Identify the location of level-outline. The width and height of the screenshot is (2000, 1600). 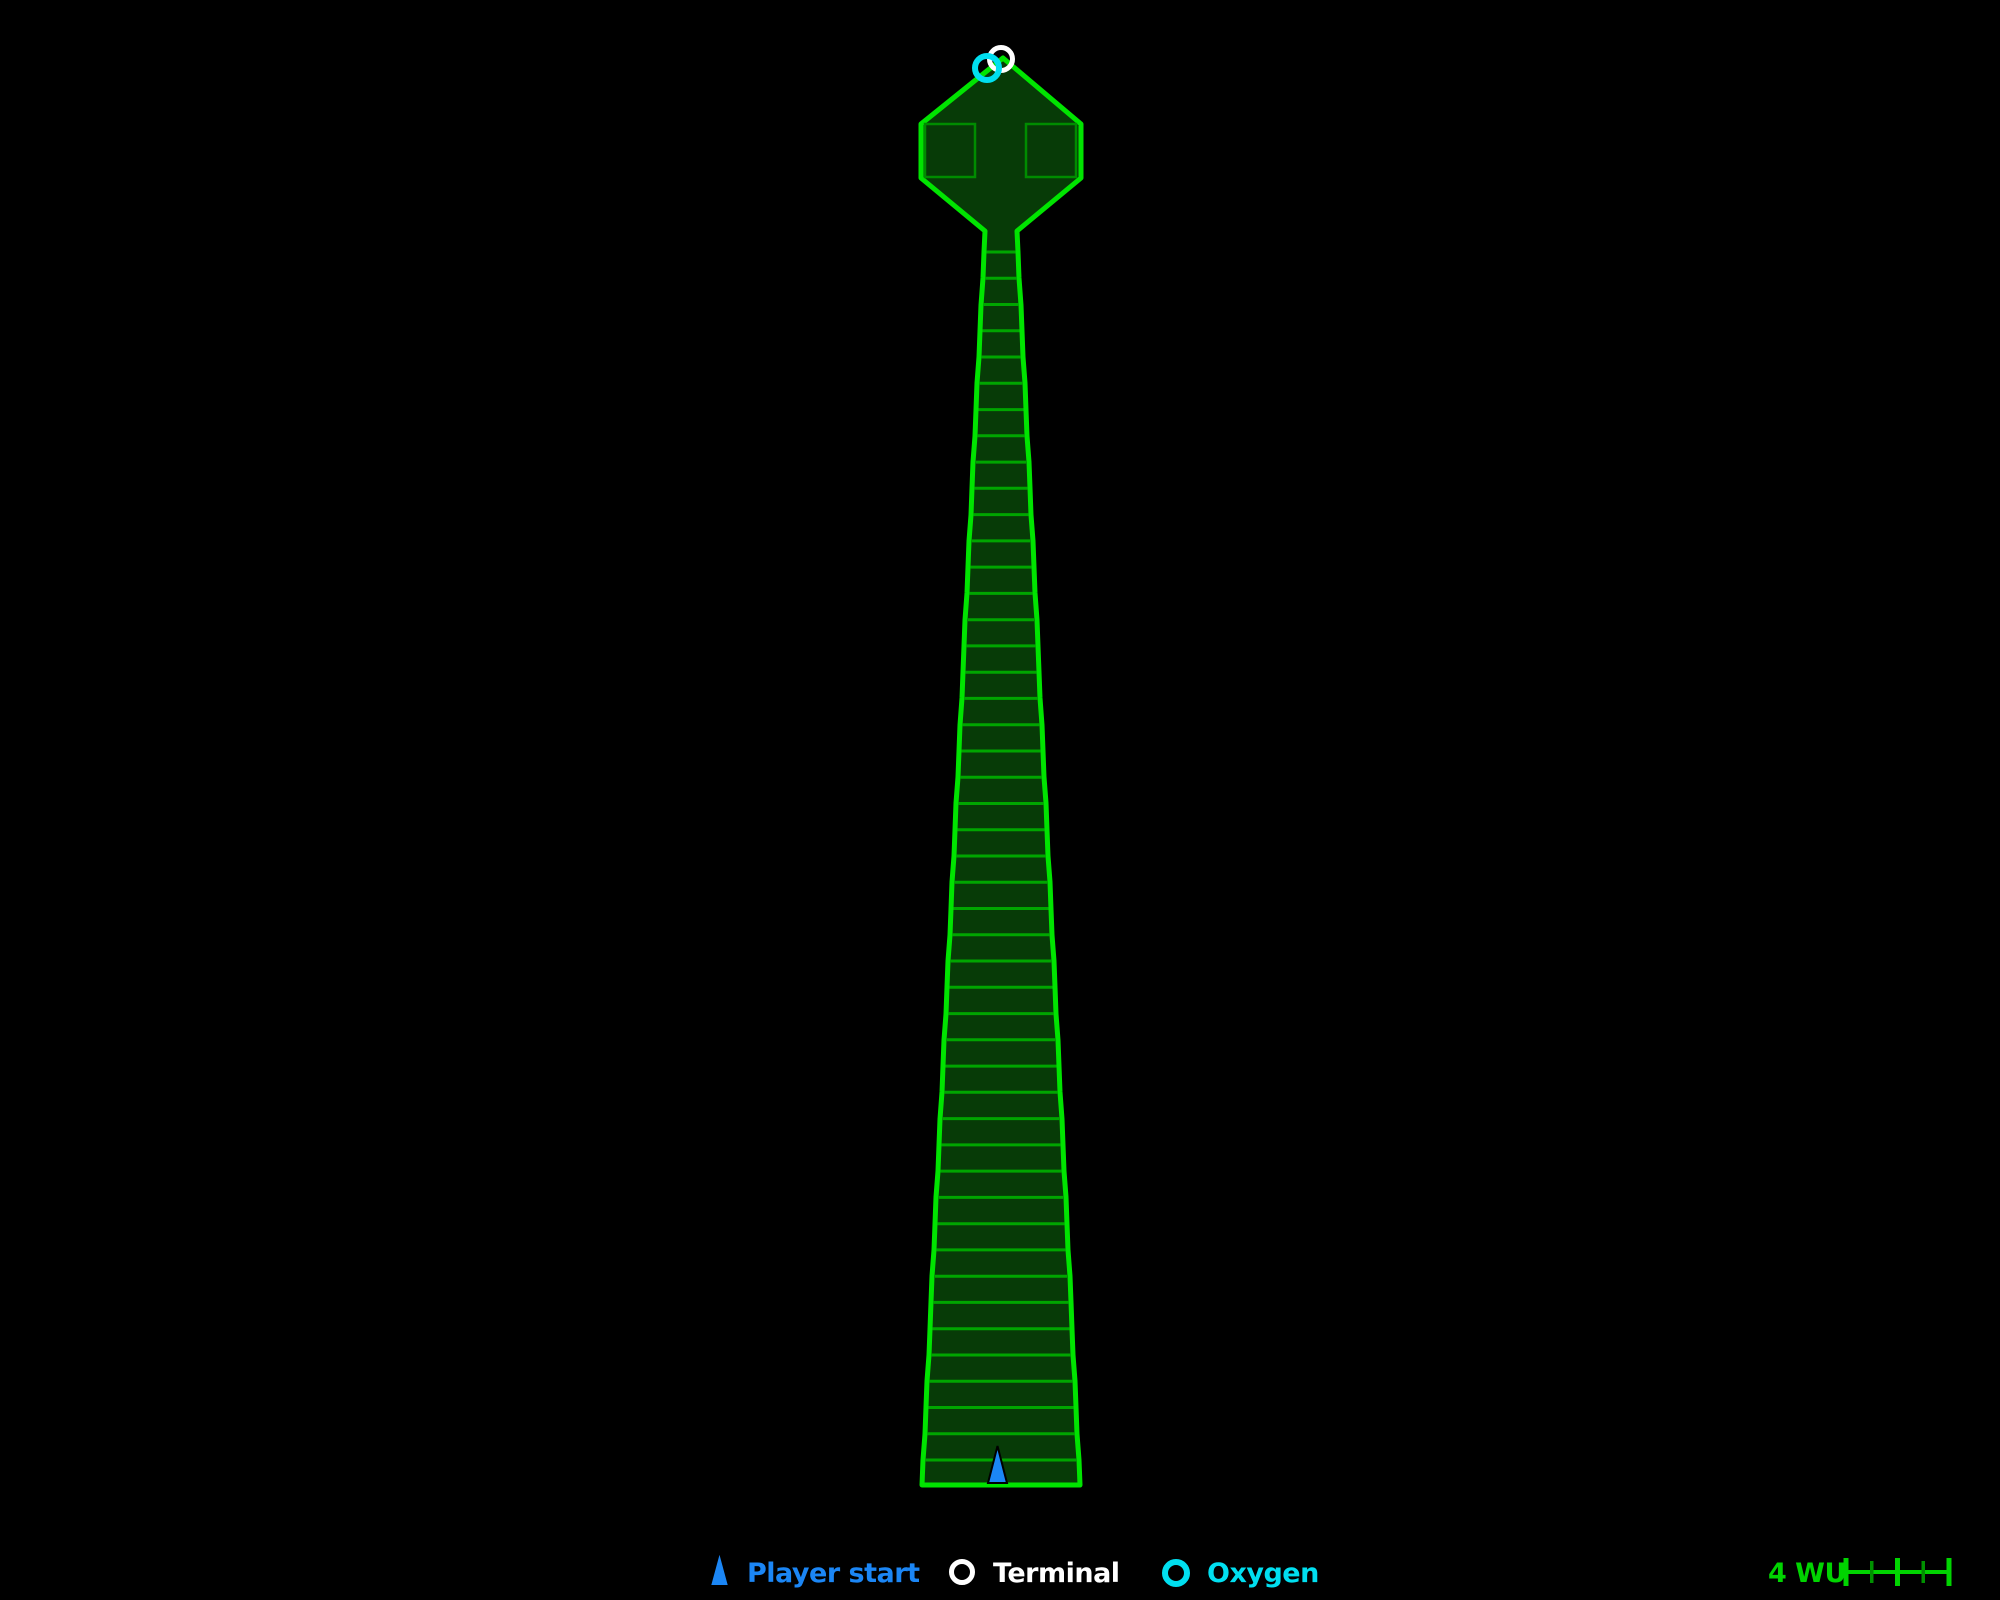
(1001, 771).